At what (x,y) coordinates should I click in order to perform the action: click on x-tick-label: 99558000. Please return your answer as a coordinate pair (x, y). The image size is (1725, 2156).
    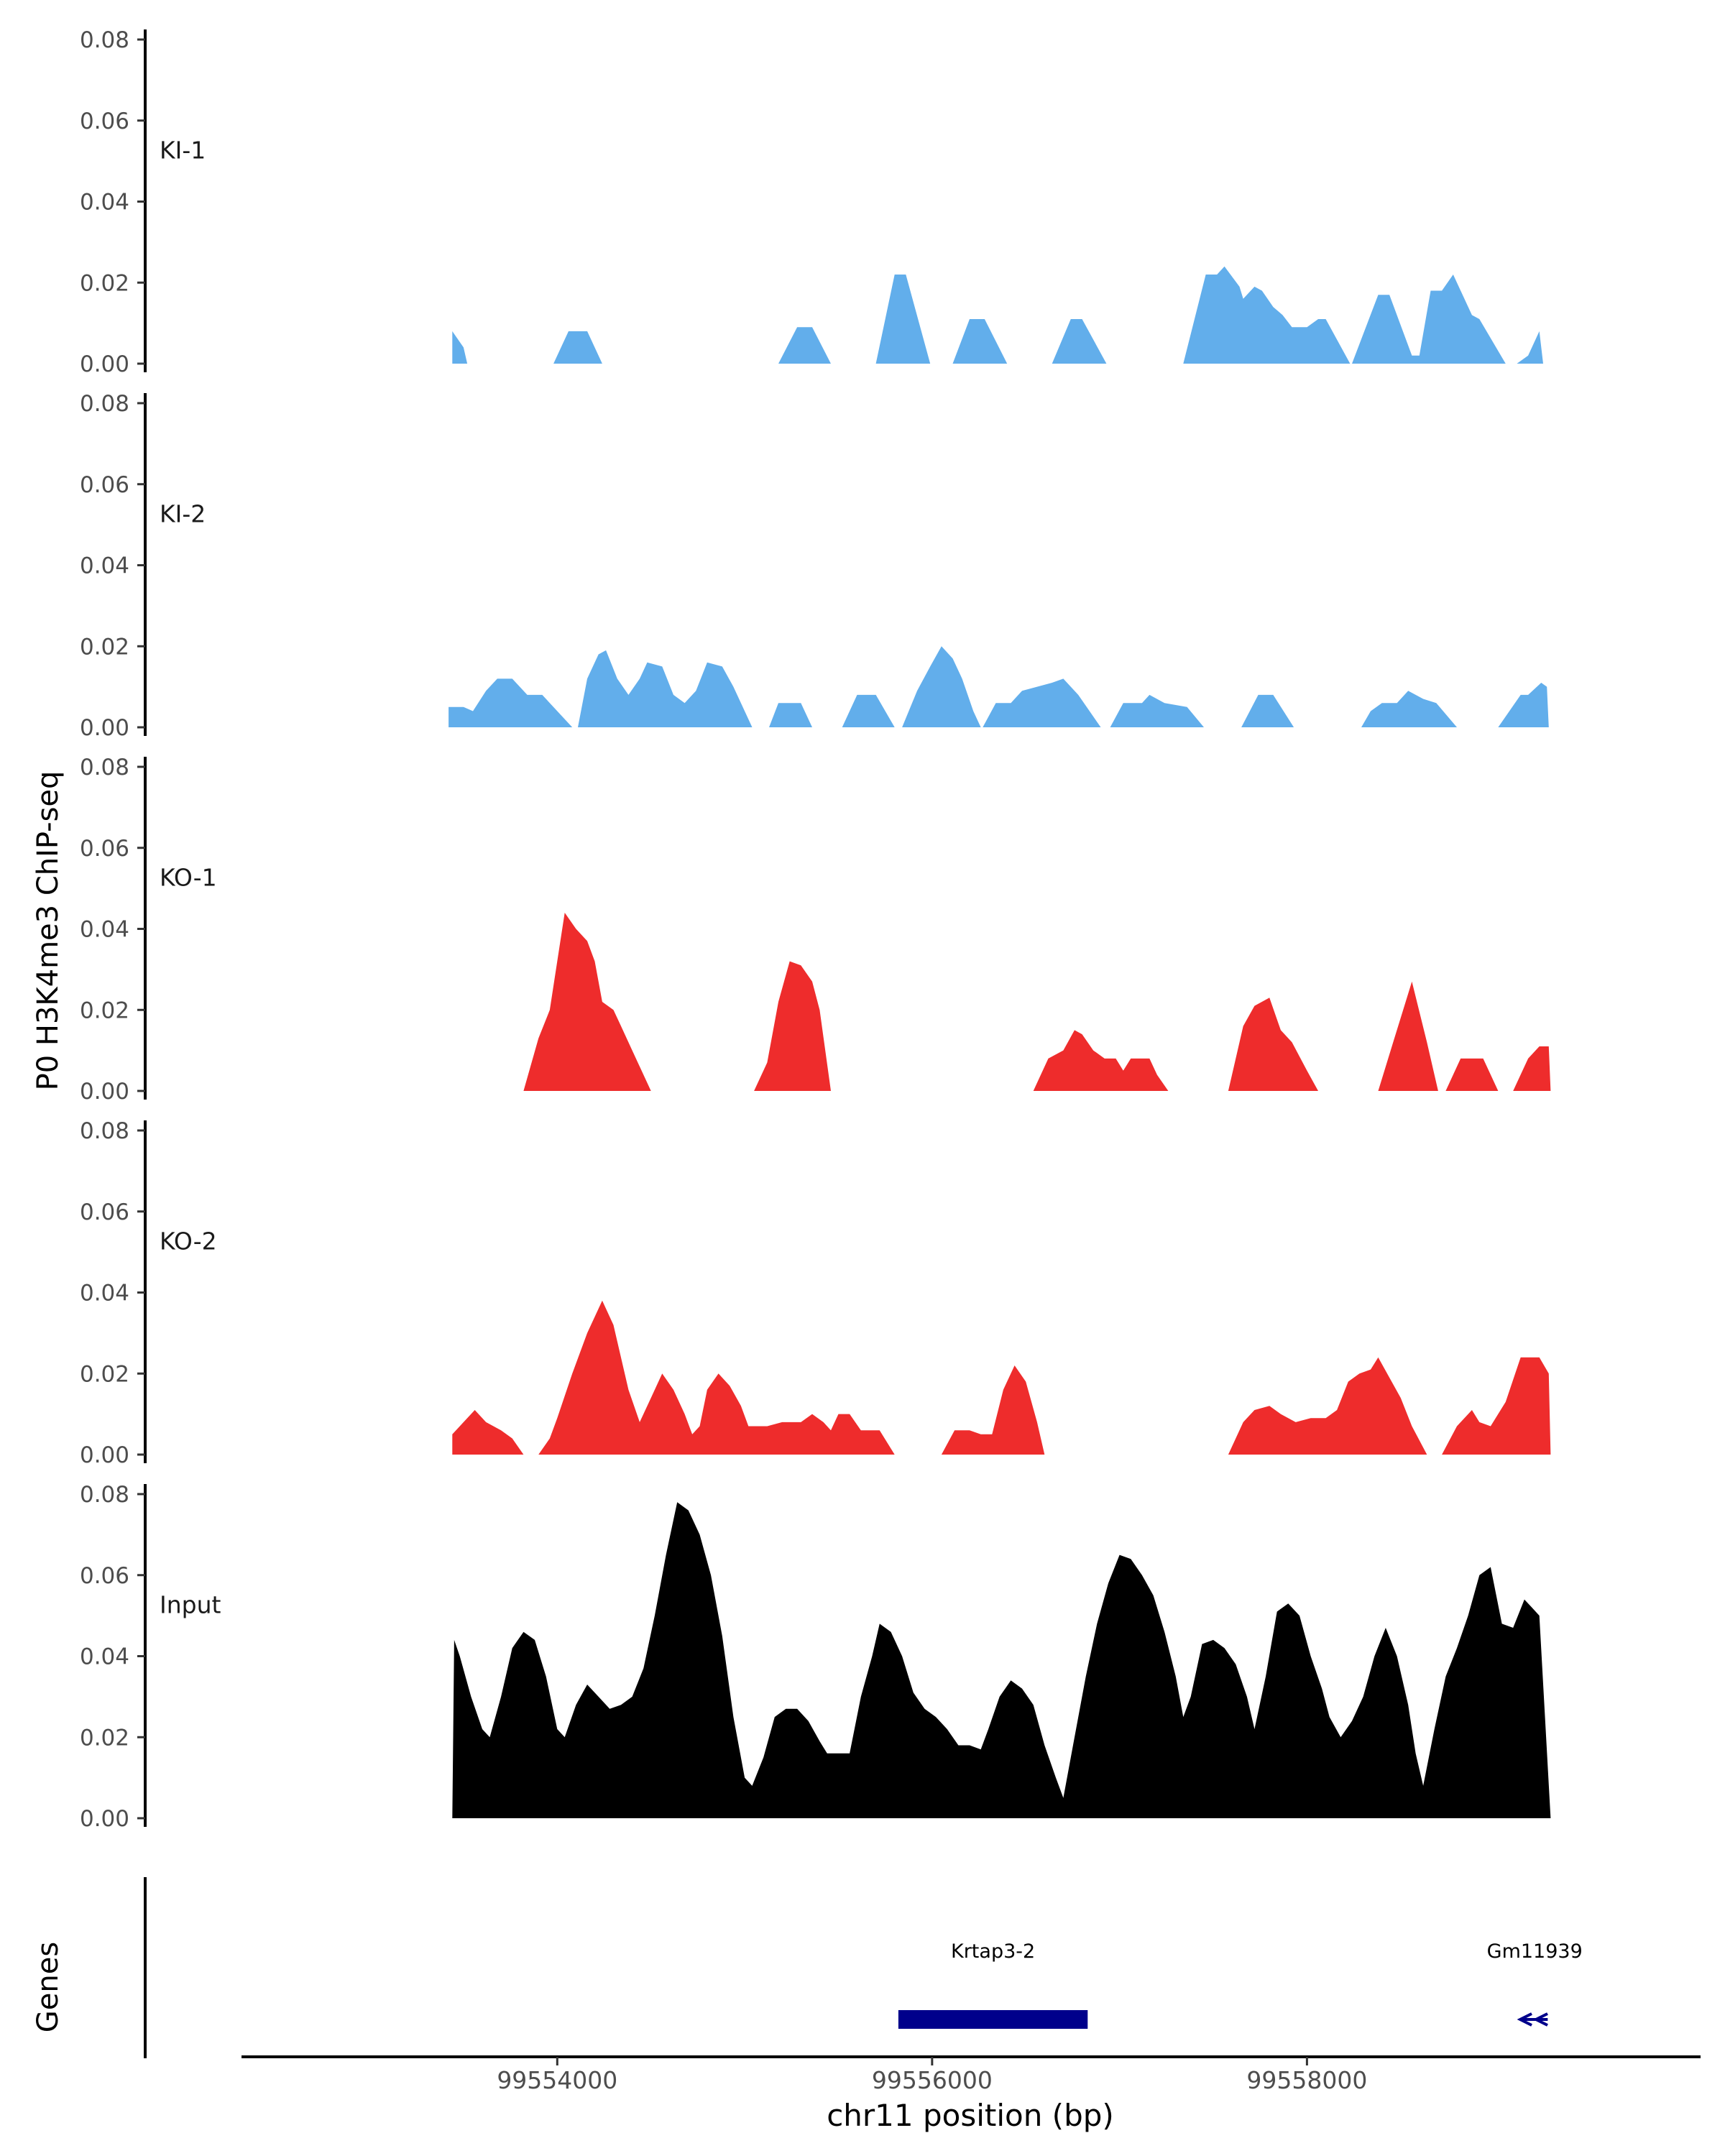
    Looking at the image, I should click on (1306, 2080).